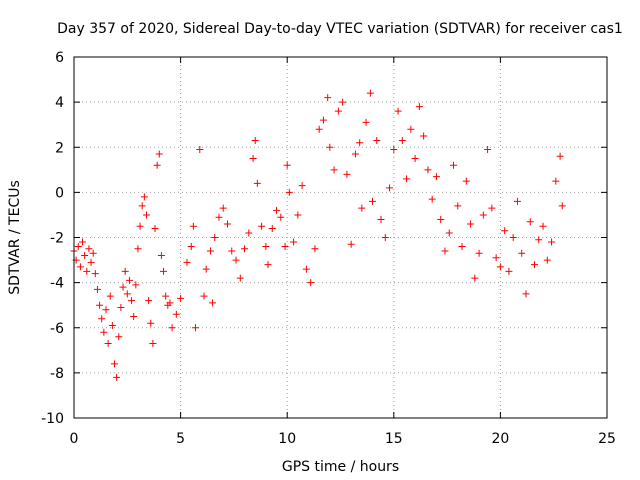 The width and height of the screenshot is (640, 480). What do you see at coordinates (180, 439) in the screenshot?
I see `x-tick-label: 5` at bounding box center [180, 439].